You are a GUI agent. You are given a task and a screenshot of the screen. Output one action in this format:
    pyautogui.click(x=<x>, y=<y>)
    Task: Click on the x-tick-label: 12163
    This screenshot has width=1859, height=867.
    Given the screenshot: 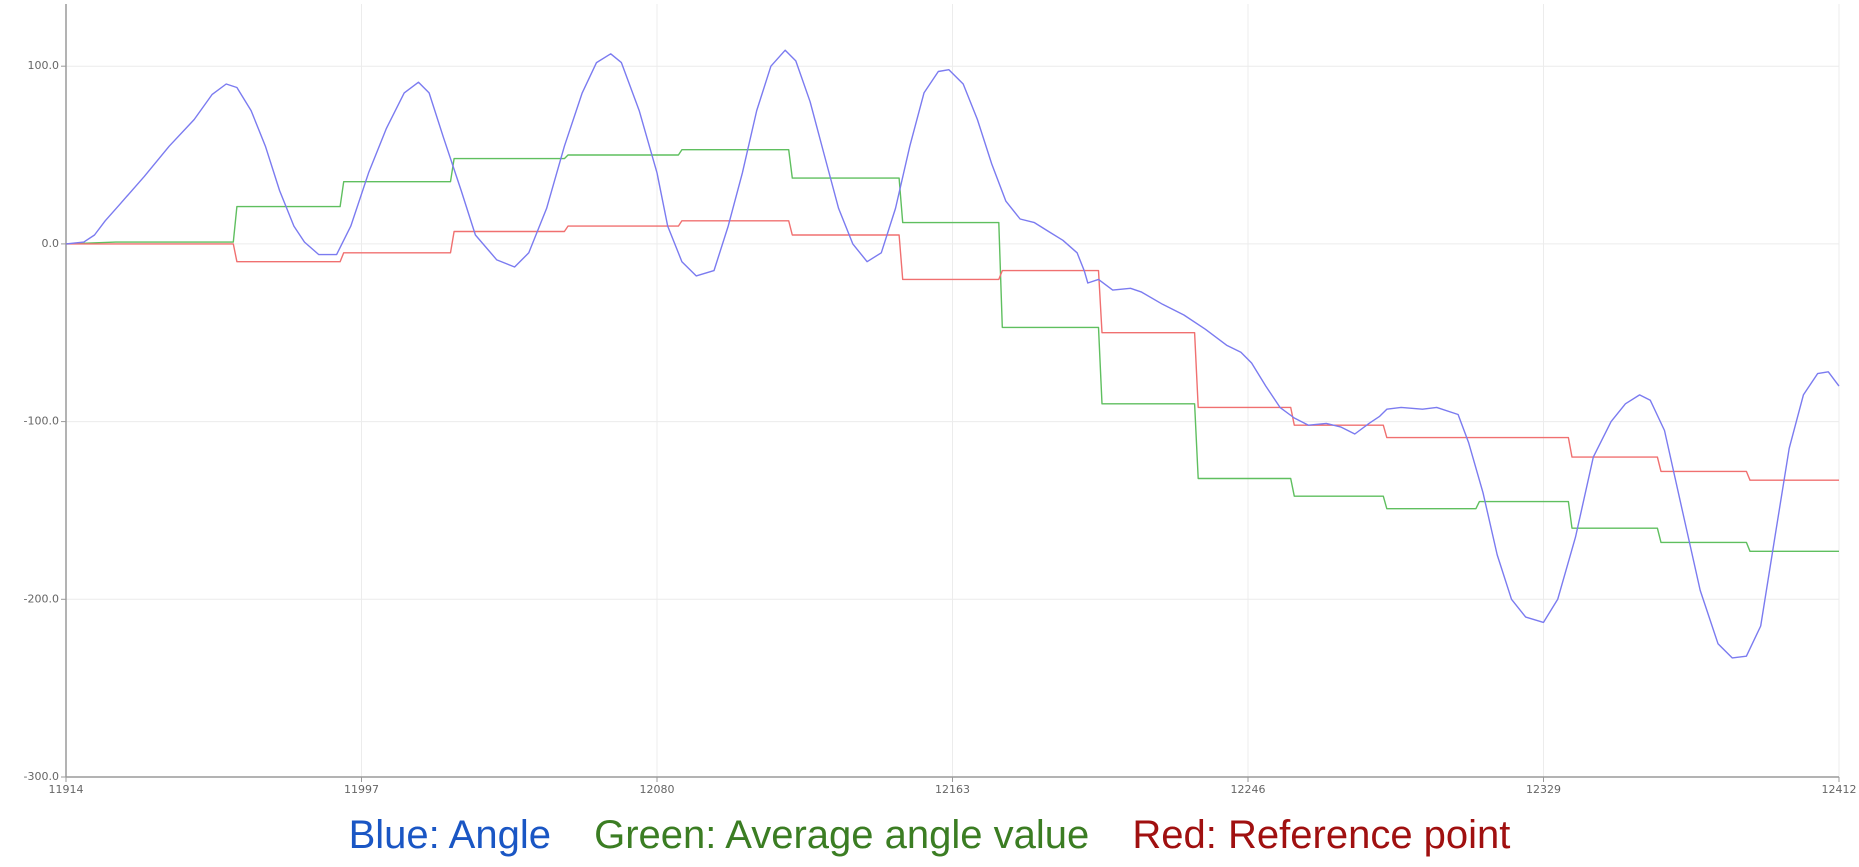 What is the action you would take?
    pyautogui.click(x=952, y=789)
    